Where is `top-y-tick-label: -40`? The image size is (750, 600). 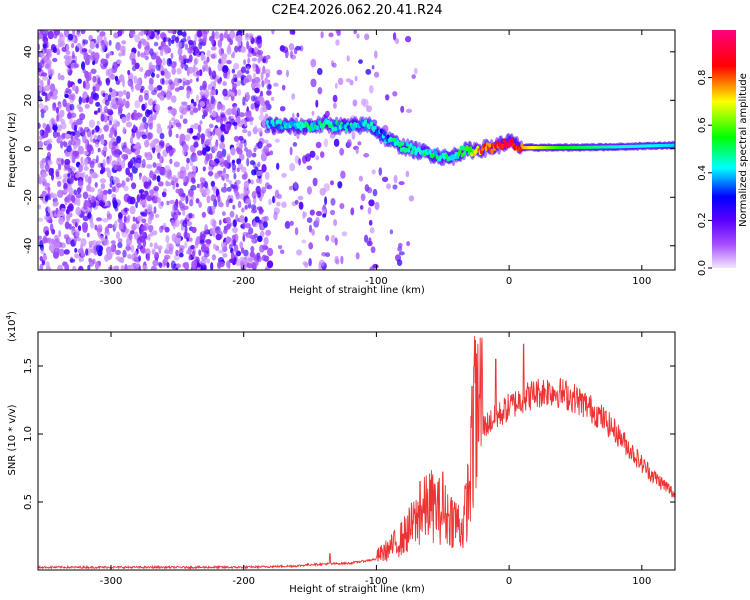
top-y-tick-label: -40 is located at coordinates (28, 246).